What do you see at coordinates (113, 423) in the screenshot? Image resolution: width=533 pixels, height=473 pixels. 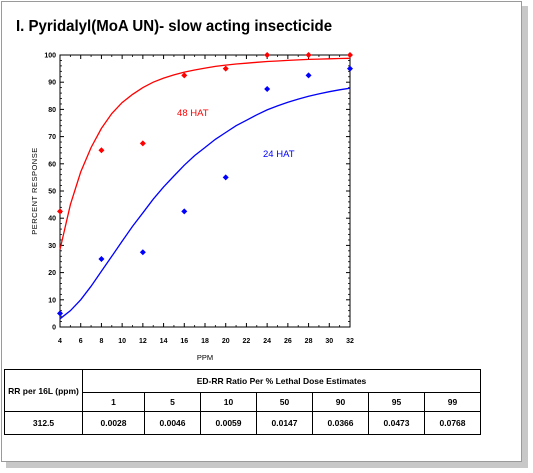 I see `table-cell: 0.0028` at bounding box center [113, 423].